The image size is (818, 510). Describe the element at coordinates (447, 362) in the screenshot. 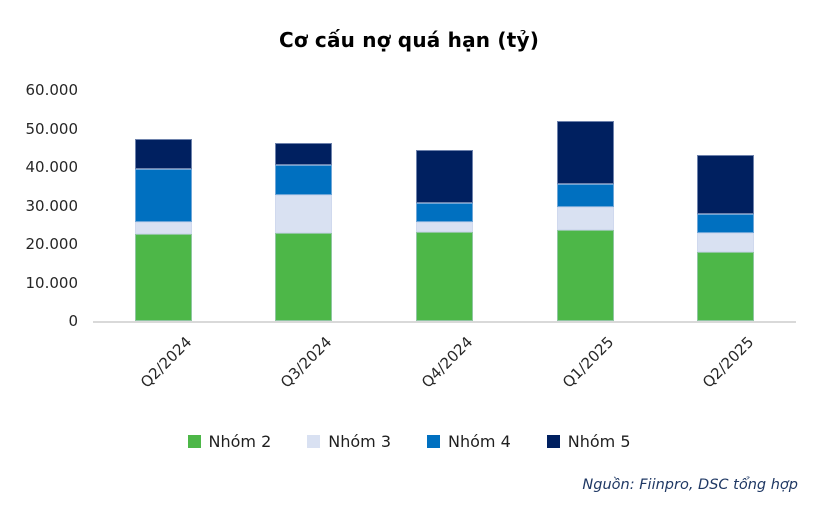

I see `x-axis-tick-label: Q4/2024` at that location.